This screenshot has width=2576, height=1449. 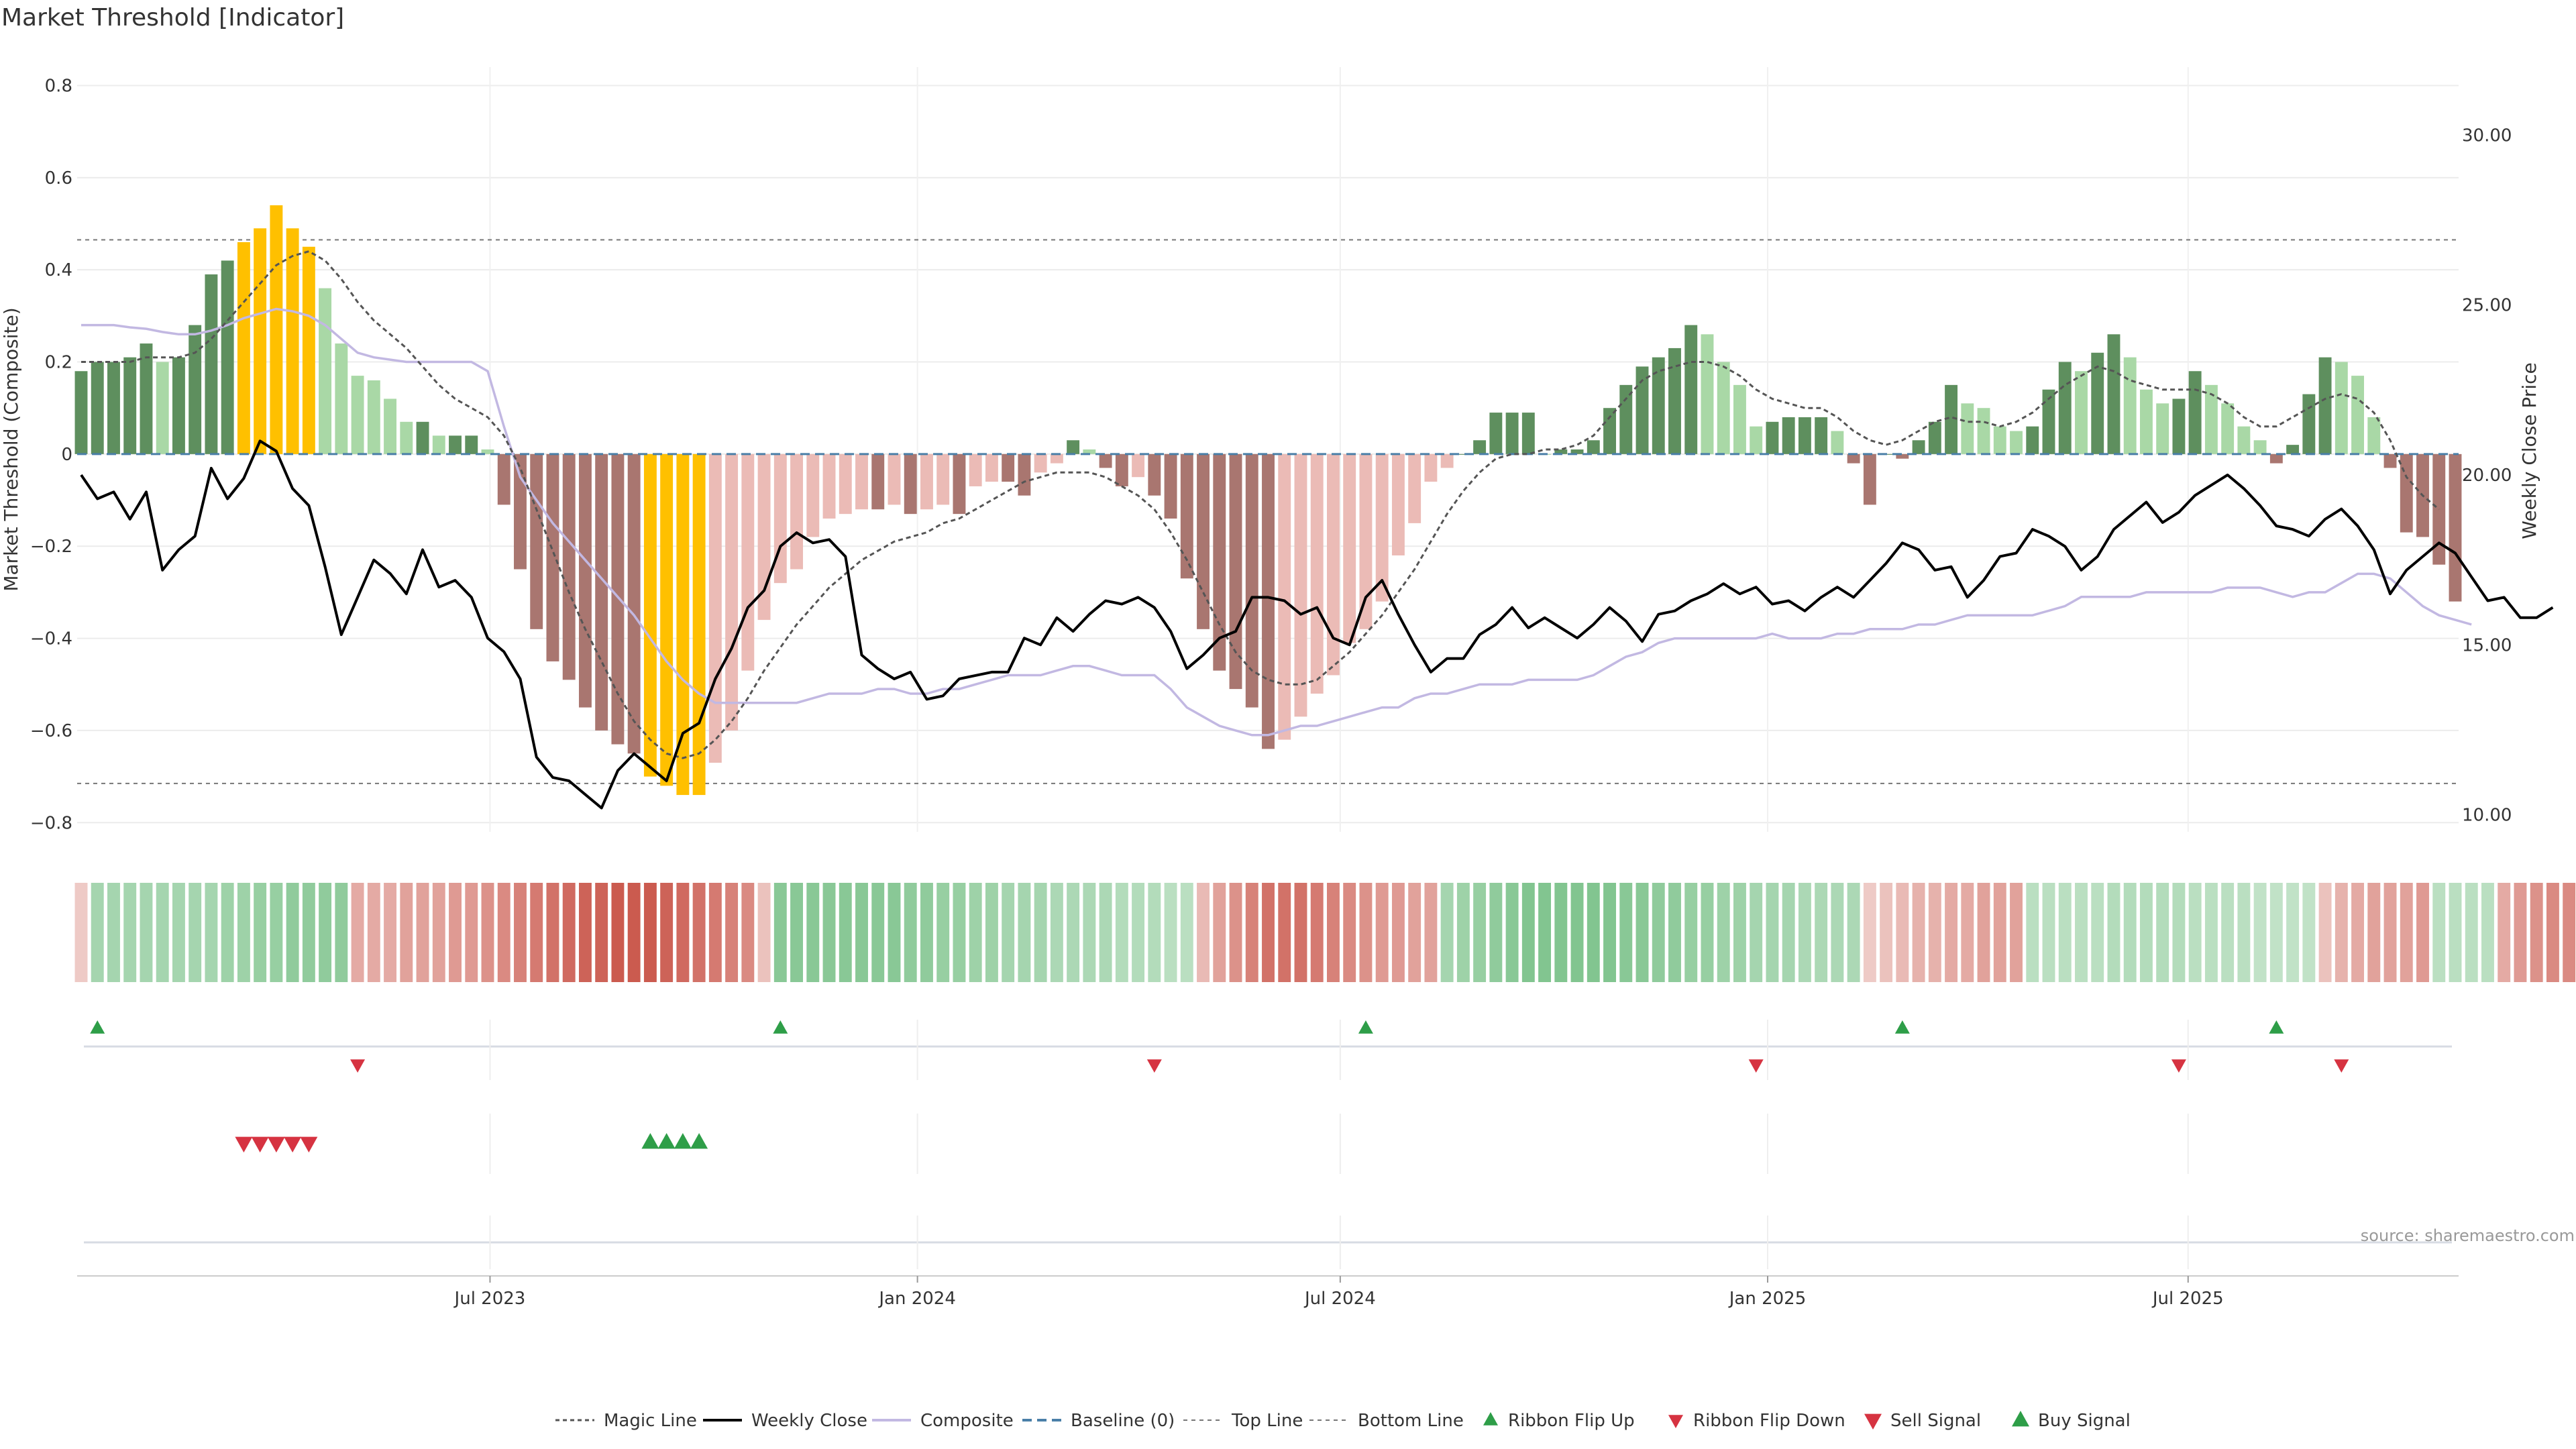 I want to click on left-tick-label: 0.2, so click(x=58, y=363).